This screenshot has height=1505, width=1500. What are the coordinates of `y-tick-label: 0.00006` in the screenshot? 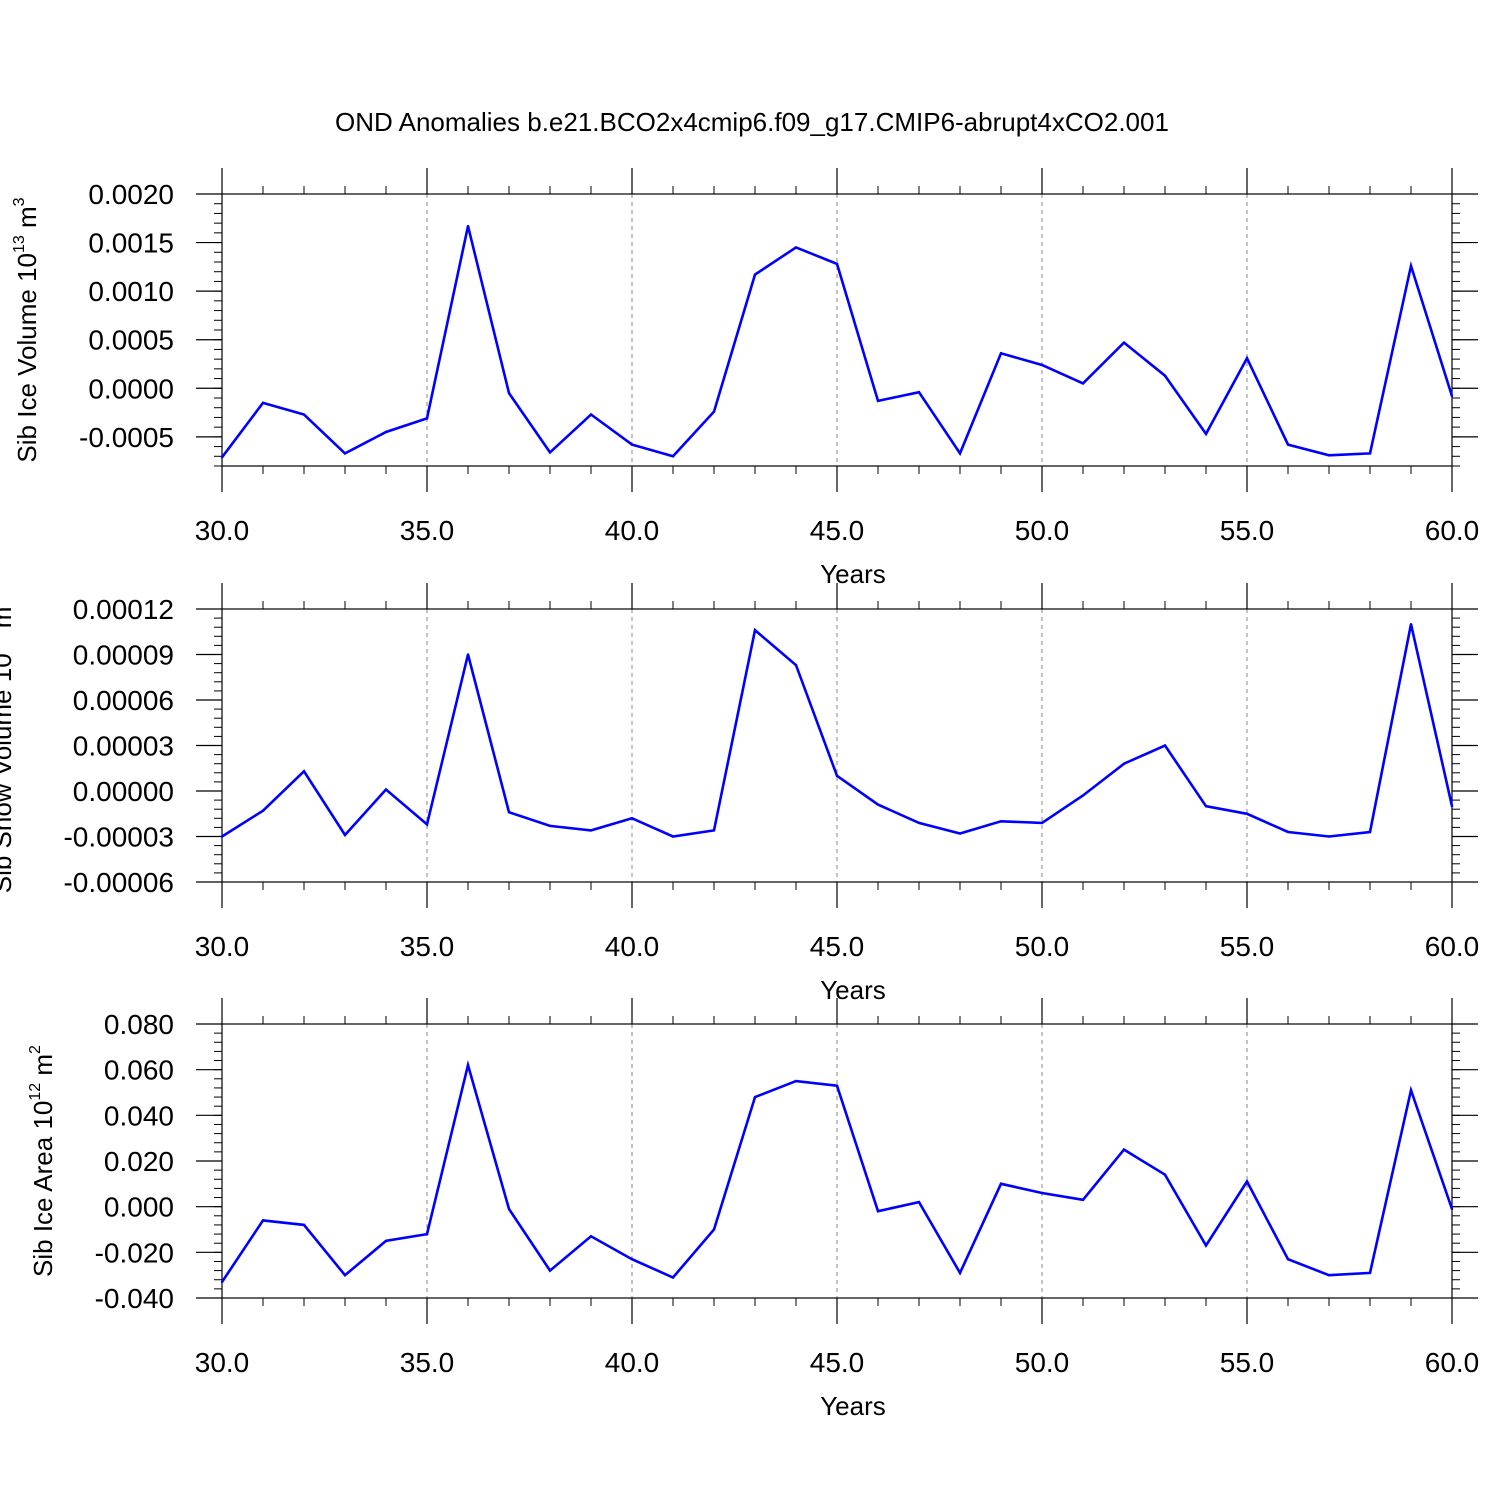 It's located at (123, 700).